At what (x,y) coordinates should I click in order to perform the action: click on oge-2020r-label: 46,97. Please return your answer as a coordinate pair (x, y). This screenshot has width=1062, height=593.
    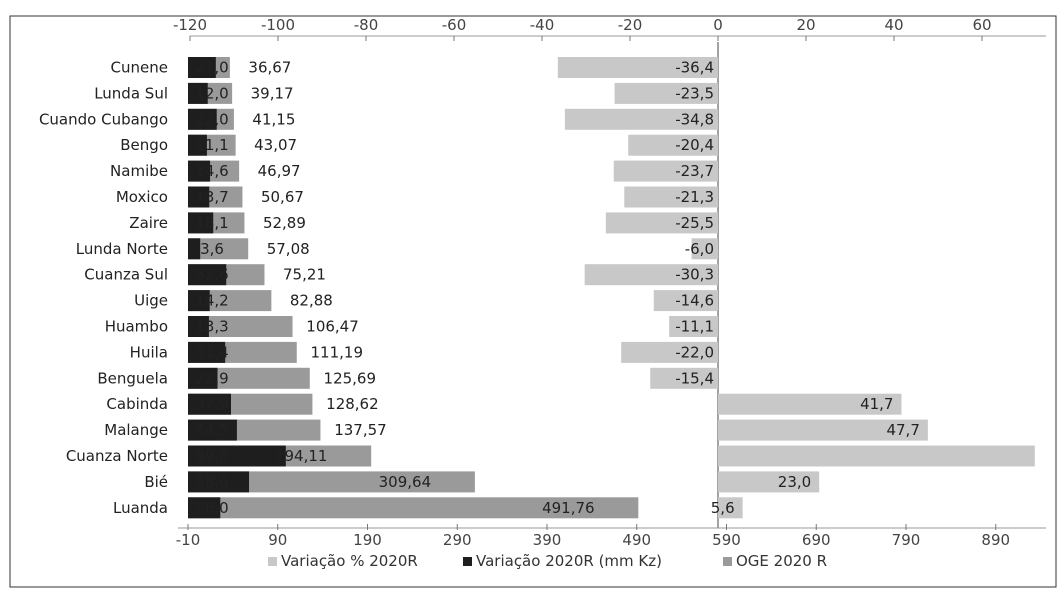
    Looking at the image, I should click on (279, 171).